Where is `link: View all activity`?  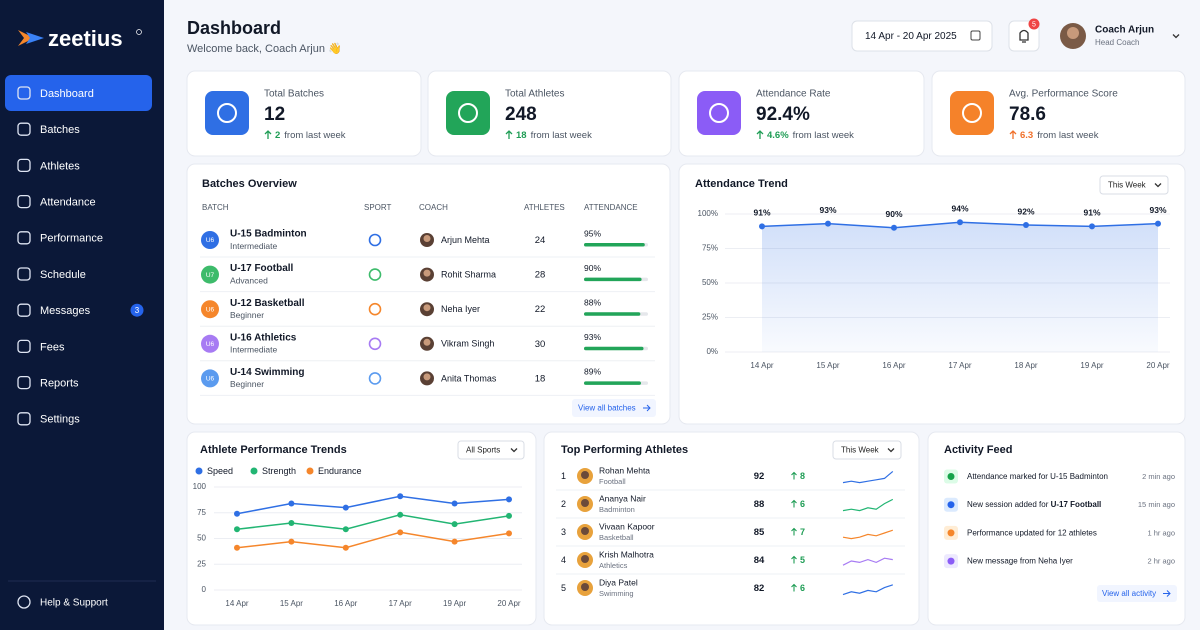
link: View all activity is located at coordinates (1129, 593).